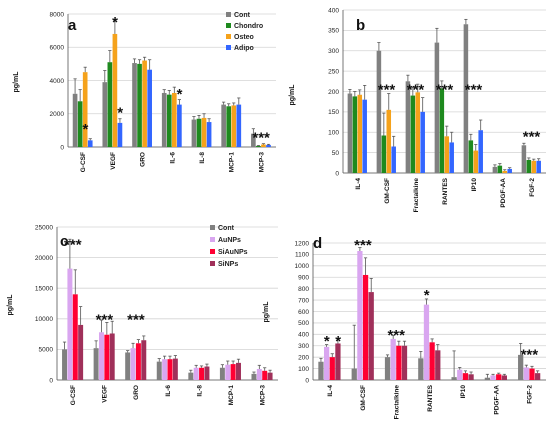 This screenshot has height=429, width=550. Describe the element at coordinates (44, 227) in the screenshot. I see `y-tick-label: 25000` at that location.